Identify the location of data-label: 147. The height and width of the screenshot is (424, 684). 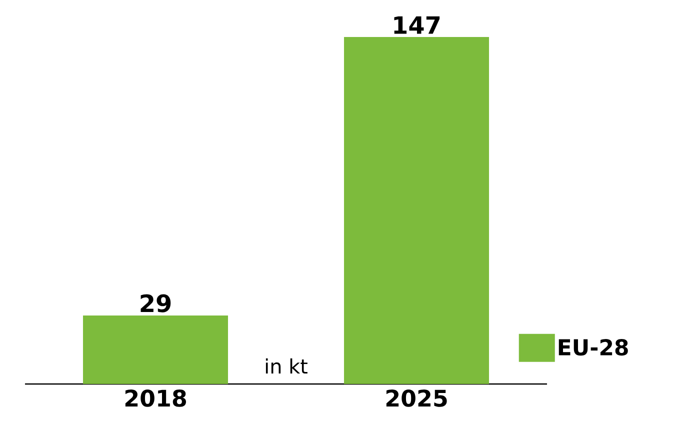
(417, 25).